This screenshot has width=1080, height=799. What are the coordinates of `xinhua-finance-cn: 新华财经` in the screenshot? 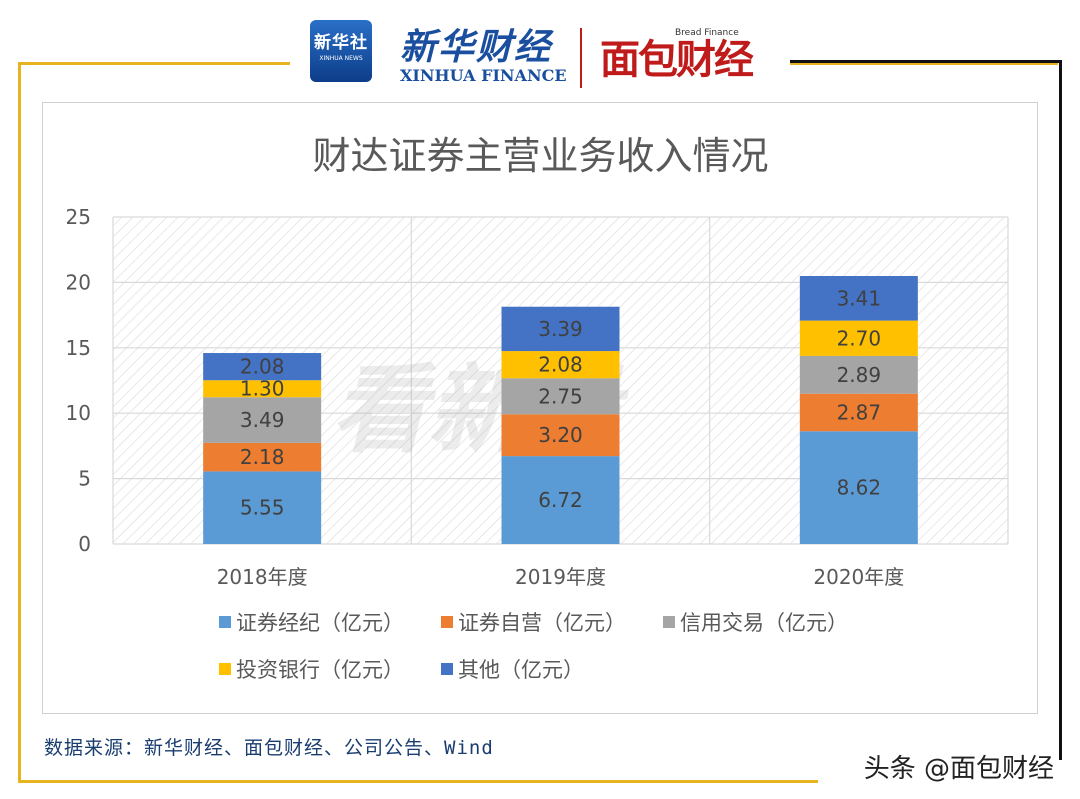 It's located at (476, 47).